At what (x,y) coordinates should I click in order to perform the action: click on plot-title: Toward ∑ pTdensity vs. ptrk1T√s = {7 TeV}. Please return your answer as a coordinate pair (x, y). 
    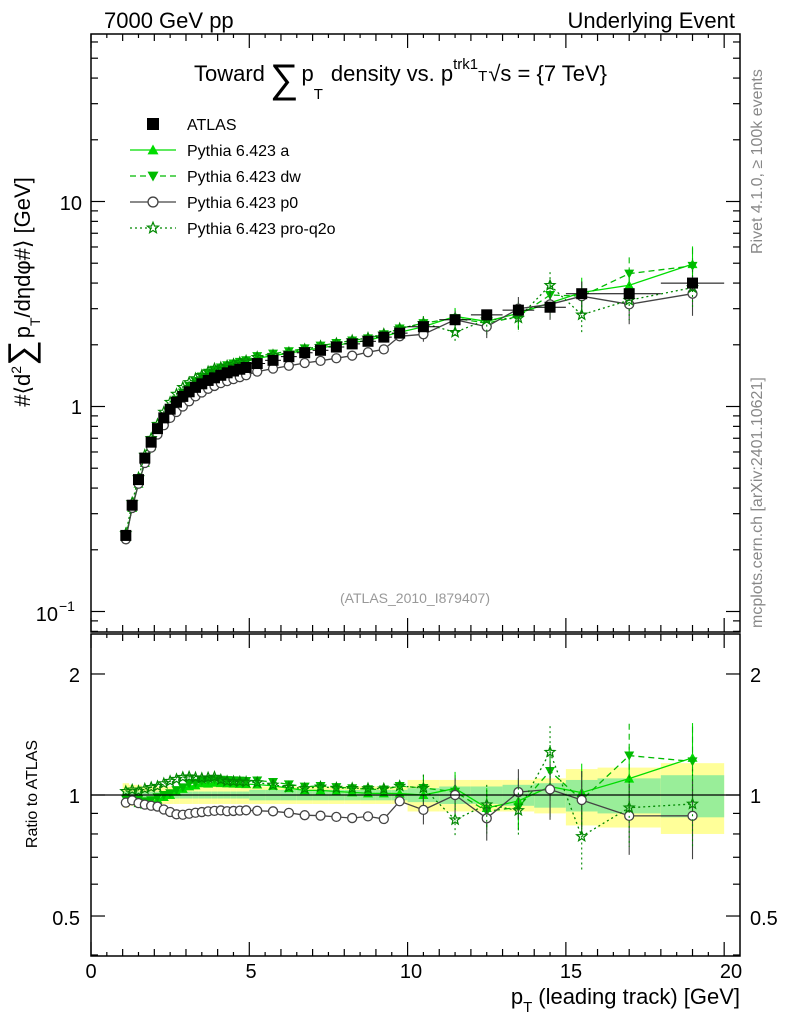
    Looking at the image, I should click on (400, 79).